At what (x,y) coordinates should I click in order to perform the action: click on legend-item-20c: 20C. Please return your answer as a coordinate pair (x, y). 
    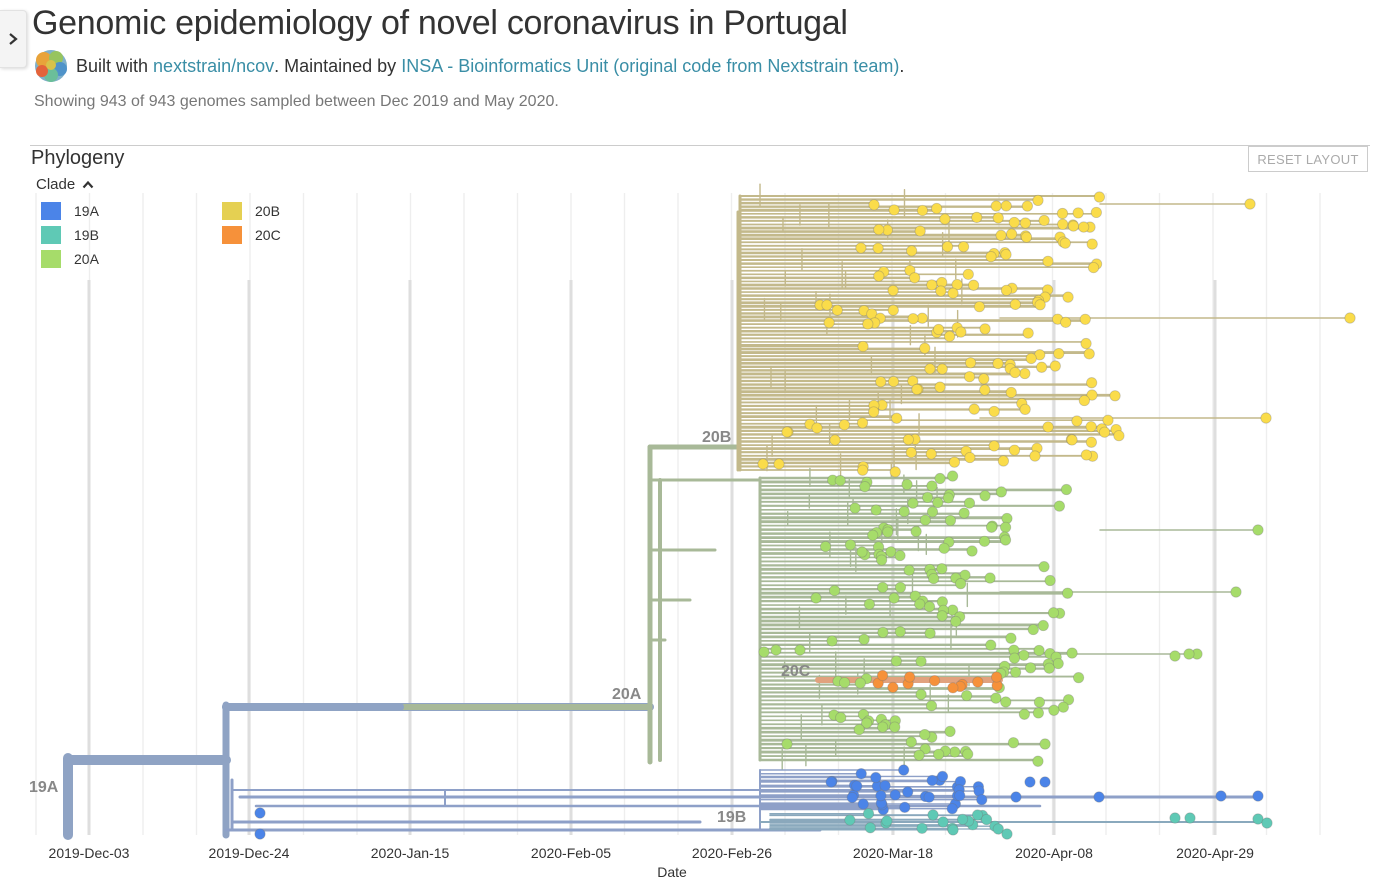
    Looking at the image, I should click on (251, 235).